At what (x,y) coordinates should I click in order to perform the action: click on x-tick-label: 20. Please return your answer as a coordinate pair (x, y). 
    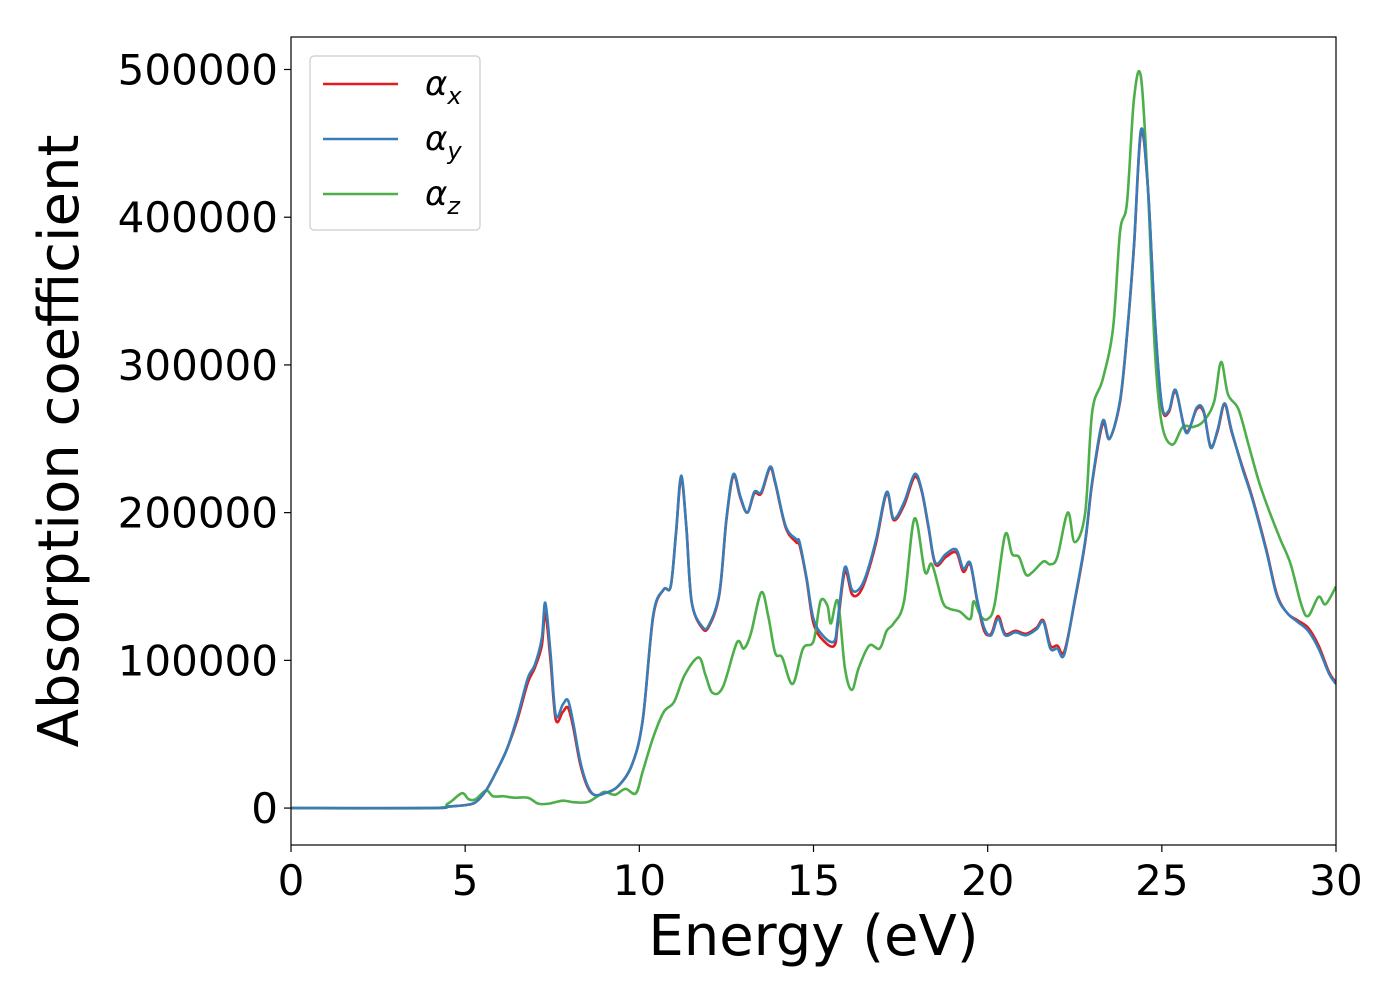
    Looking at the image, I should click on (987, 880).